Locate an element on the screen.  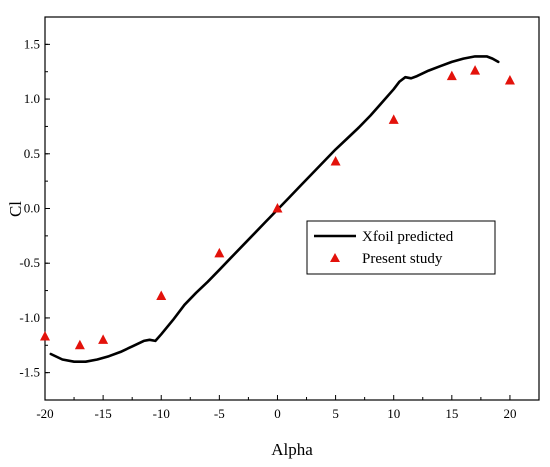
x-tick-label: 10 is located at coordinates (393, 413).